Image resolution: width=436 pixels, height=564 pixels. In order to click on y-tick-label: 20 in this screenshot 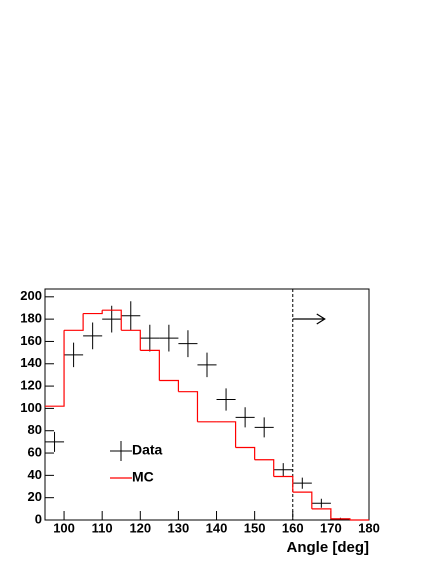, I will do `click(35, 496)`.